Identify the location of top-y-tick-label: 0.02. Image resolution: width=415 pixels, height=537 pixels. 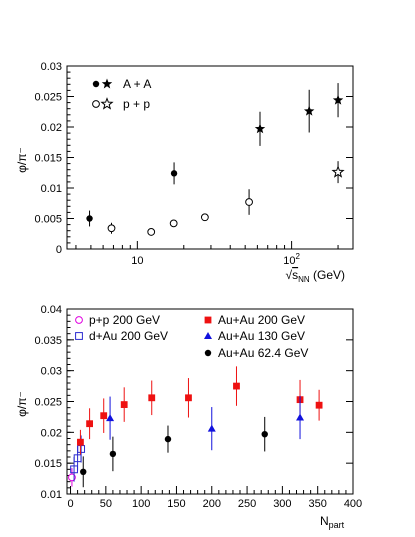
(51, 128).